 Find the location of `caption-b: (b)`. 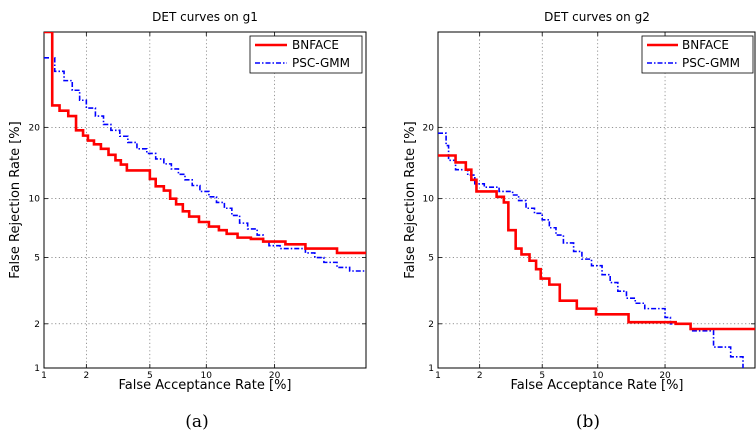

caption-b: (b) is located at coordinates (588, 422).